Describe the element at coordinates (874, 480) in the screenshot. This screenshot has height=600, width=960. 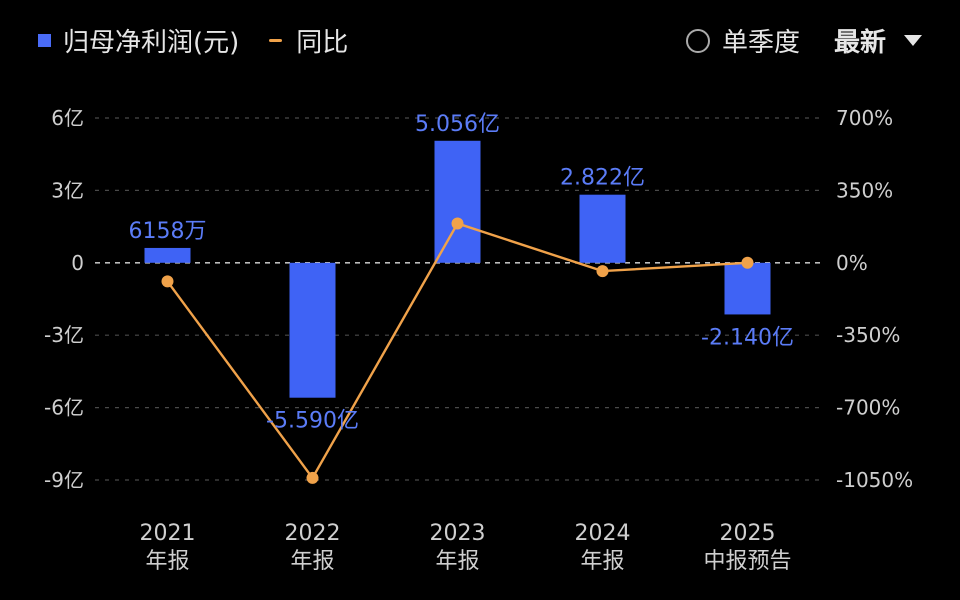
I see `y-right-tick-label: -1050%` at that location.